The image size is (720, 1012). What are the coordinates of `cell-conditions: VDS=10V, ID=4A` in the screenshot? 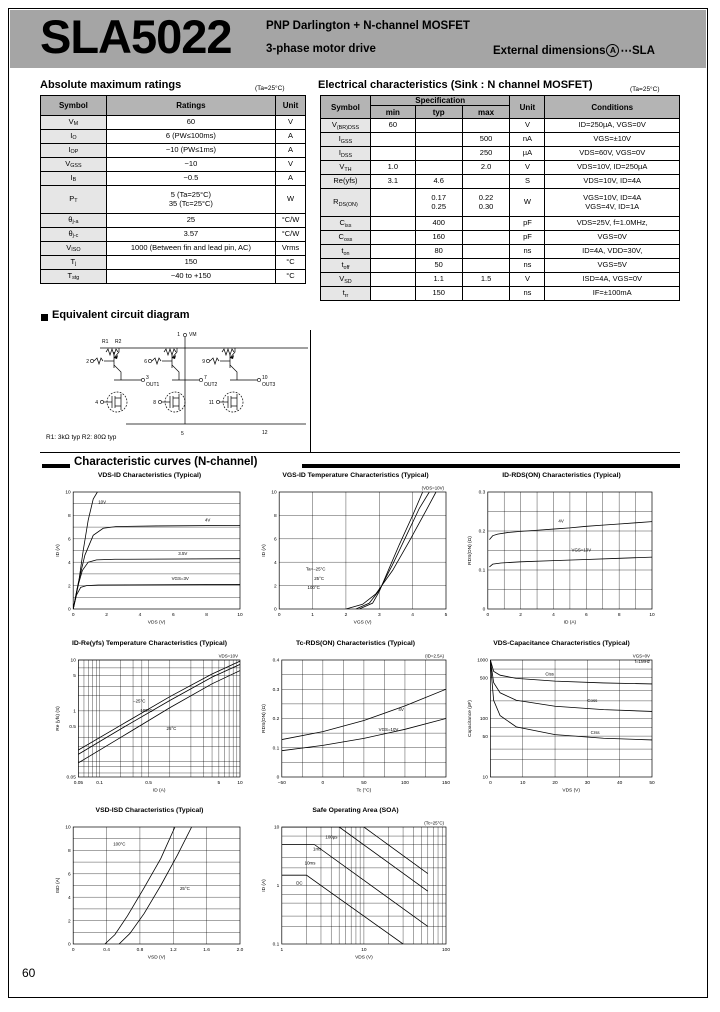 It's located at (612, 182).